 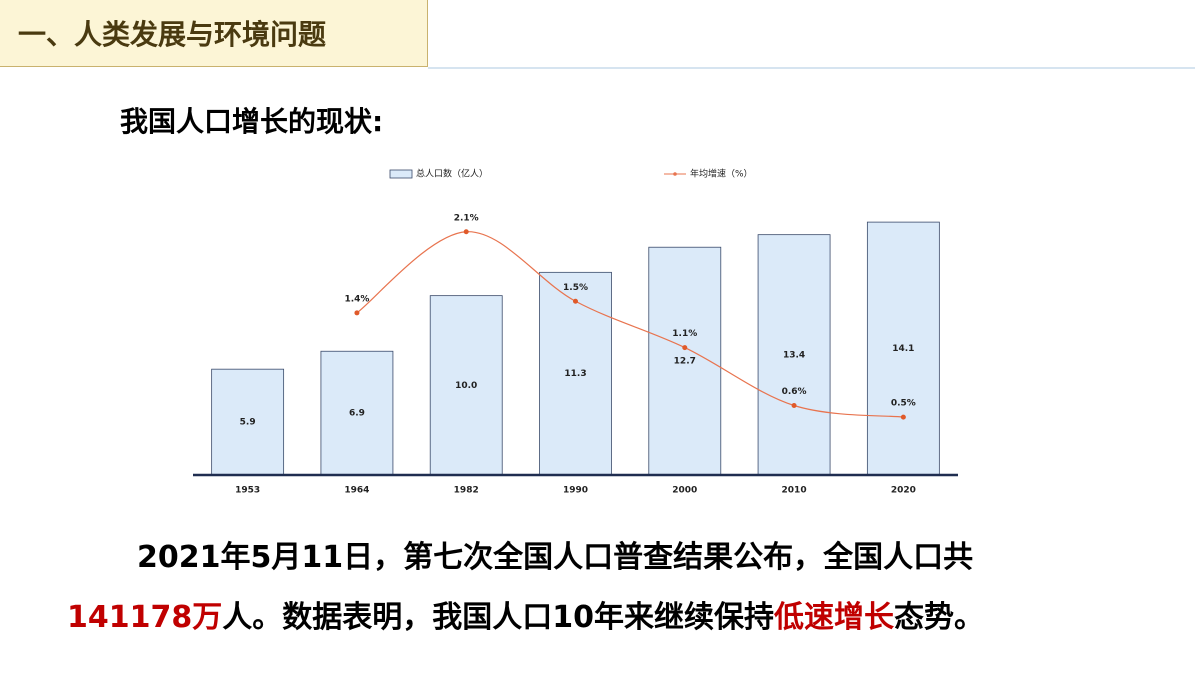 I want to click on legend-swatch, so click(x=401, y=174).